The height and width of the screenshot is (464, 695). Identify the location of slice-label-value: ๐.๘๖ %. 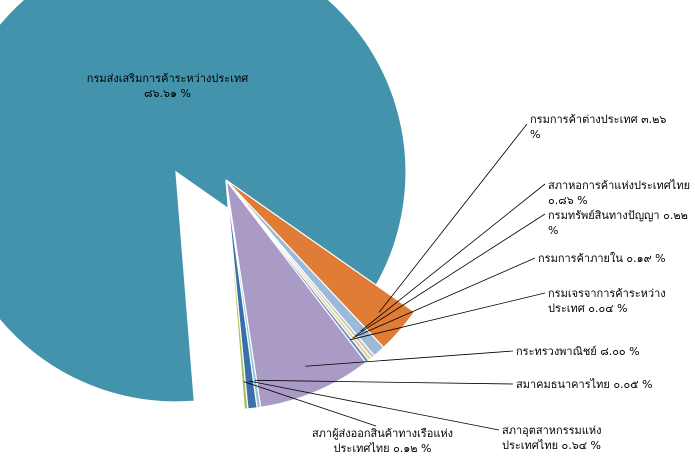
(568, 200).